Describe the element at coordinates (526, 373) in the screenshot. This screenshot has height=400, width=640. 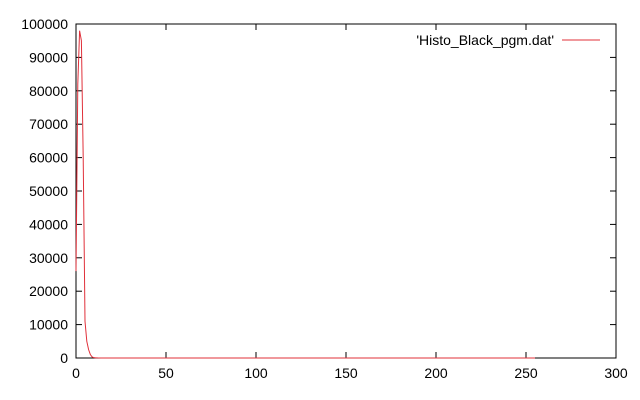
I see `x-tick-label: 250` at that location.